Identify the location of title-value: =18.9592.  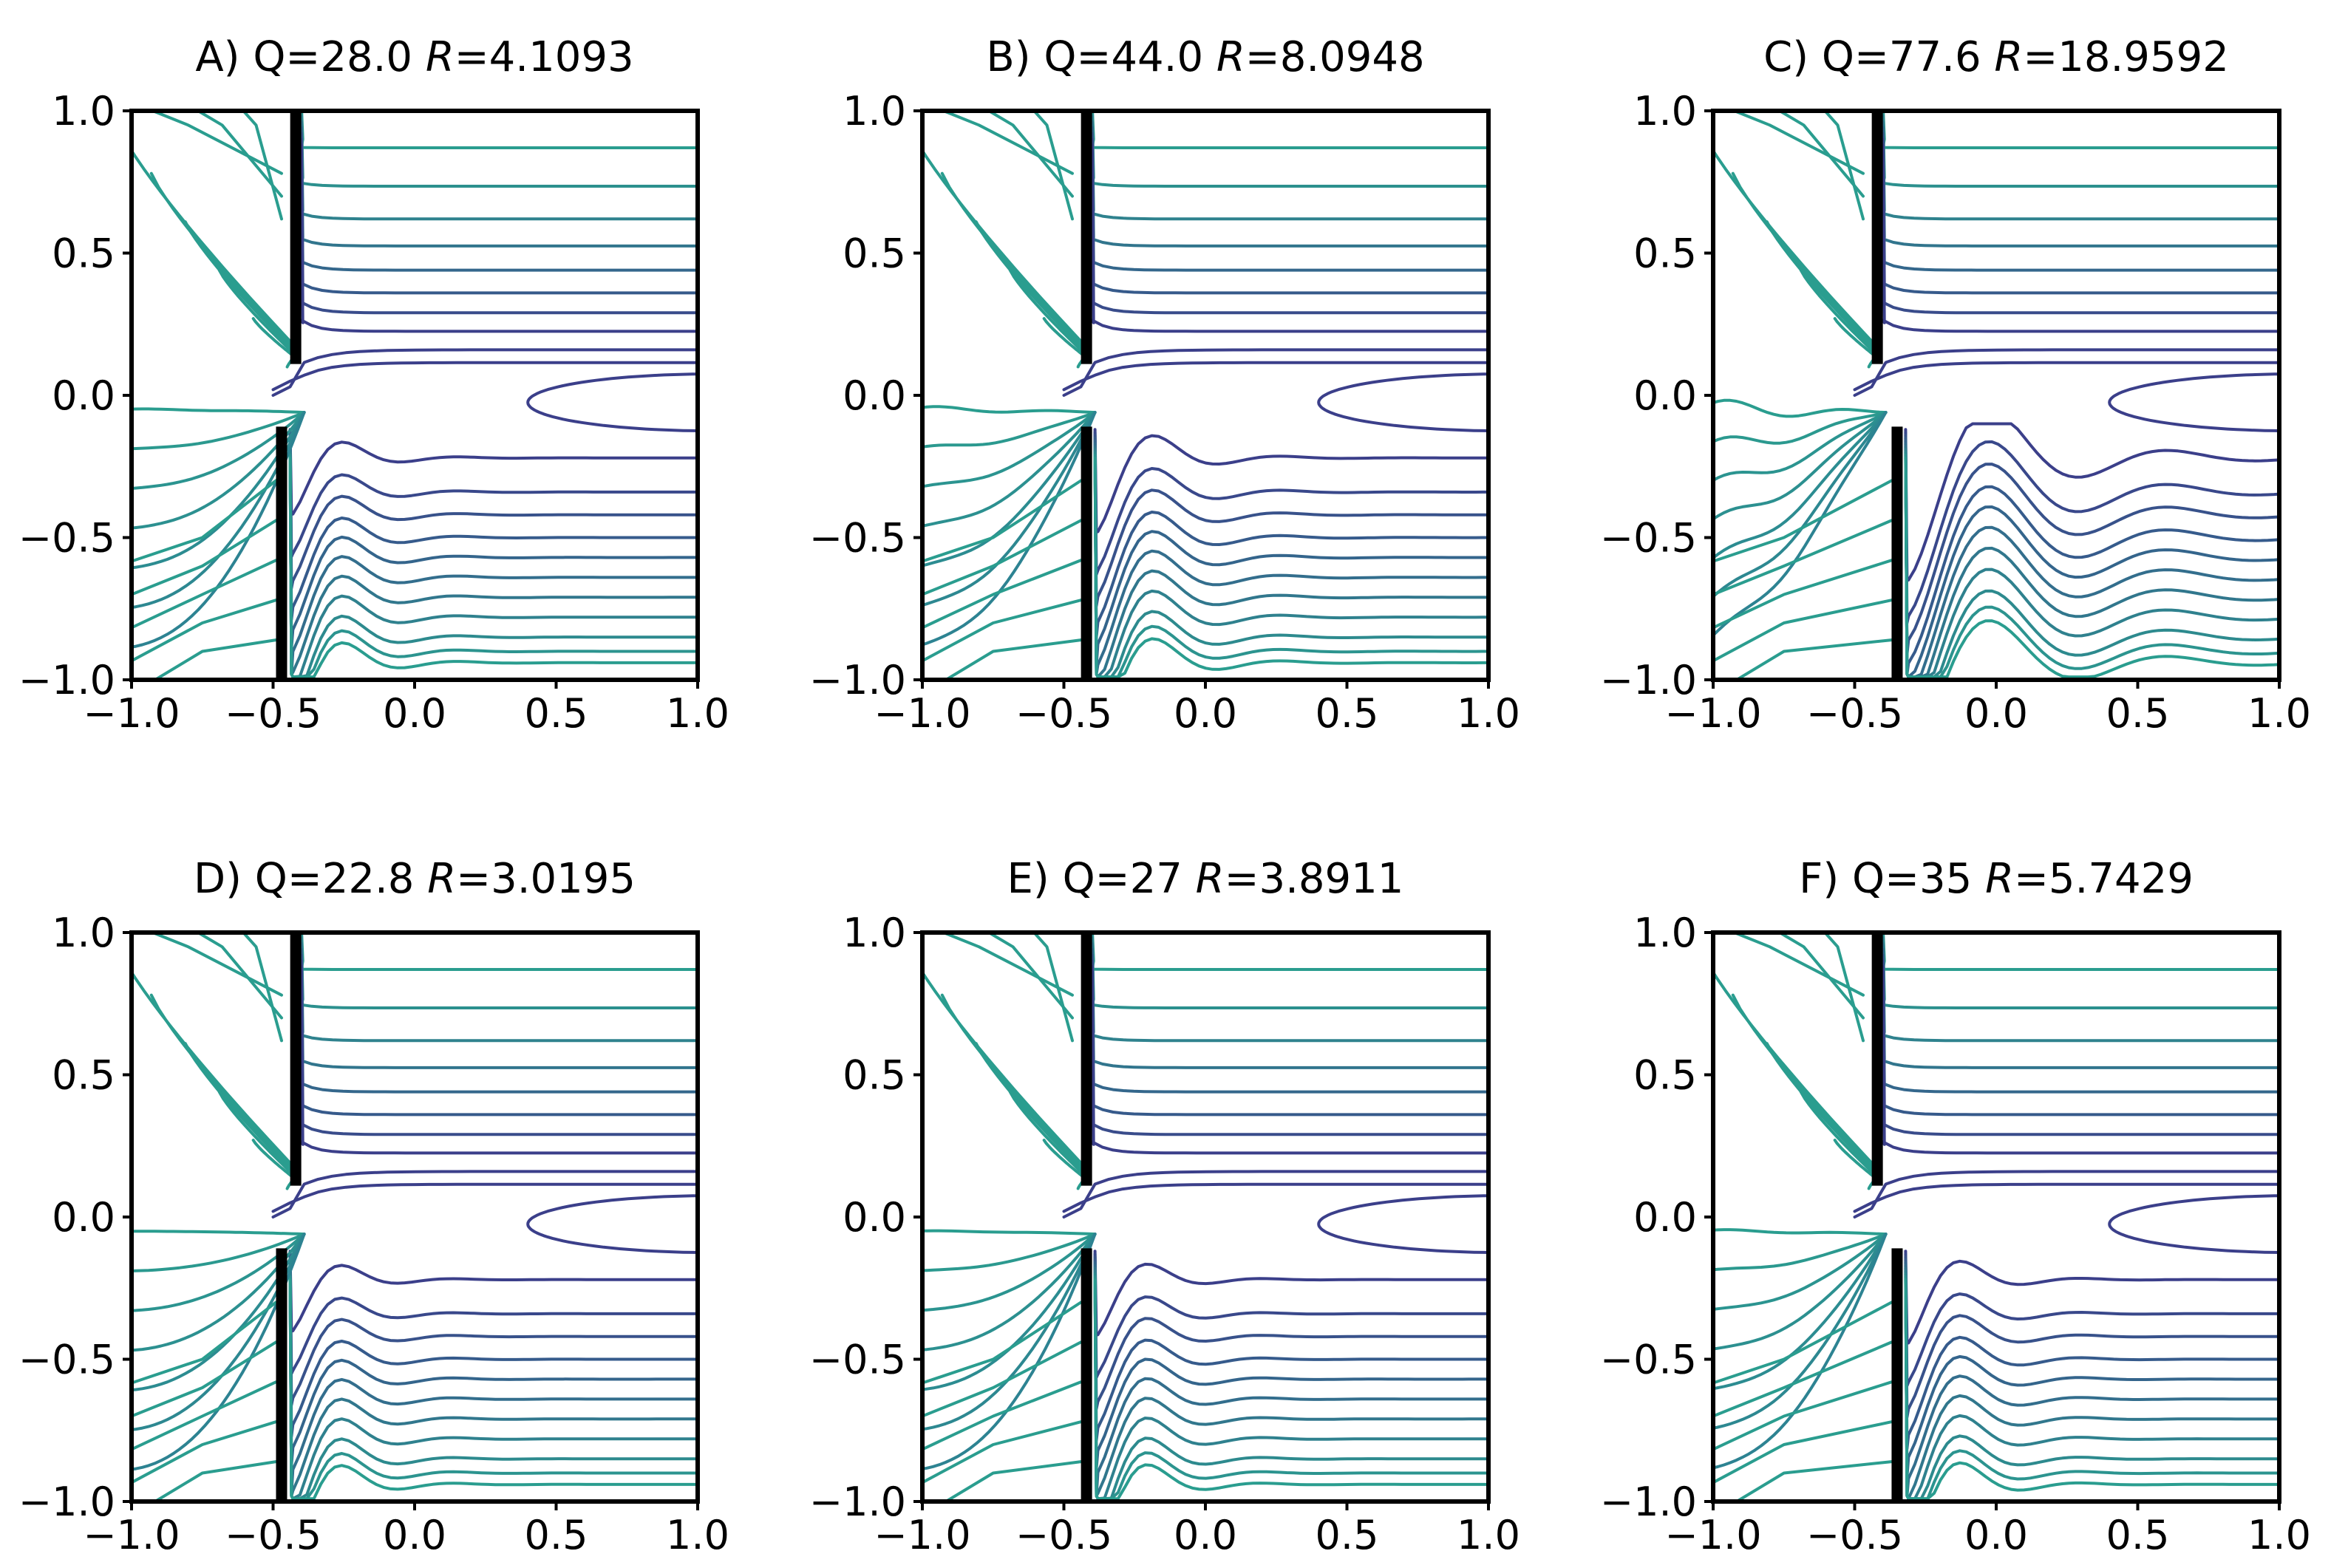
(2126, 57).